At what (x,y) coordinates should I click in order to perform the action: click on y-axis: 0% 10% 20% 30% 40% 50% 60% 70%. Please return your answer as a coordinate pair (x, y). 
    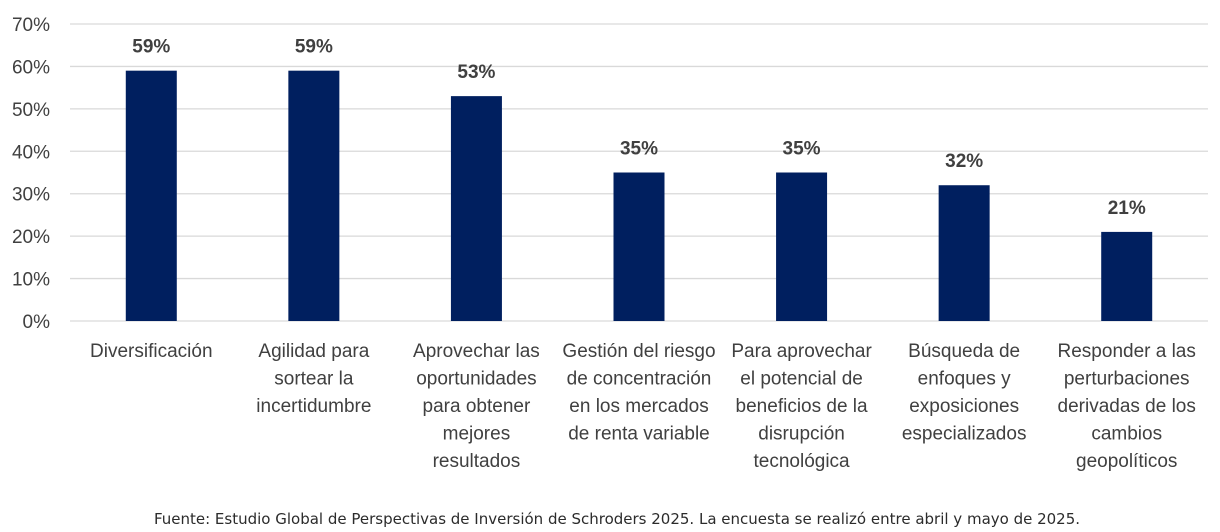
    Looking at the image, I should click on (31, 174).